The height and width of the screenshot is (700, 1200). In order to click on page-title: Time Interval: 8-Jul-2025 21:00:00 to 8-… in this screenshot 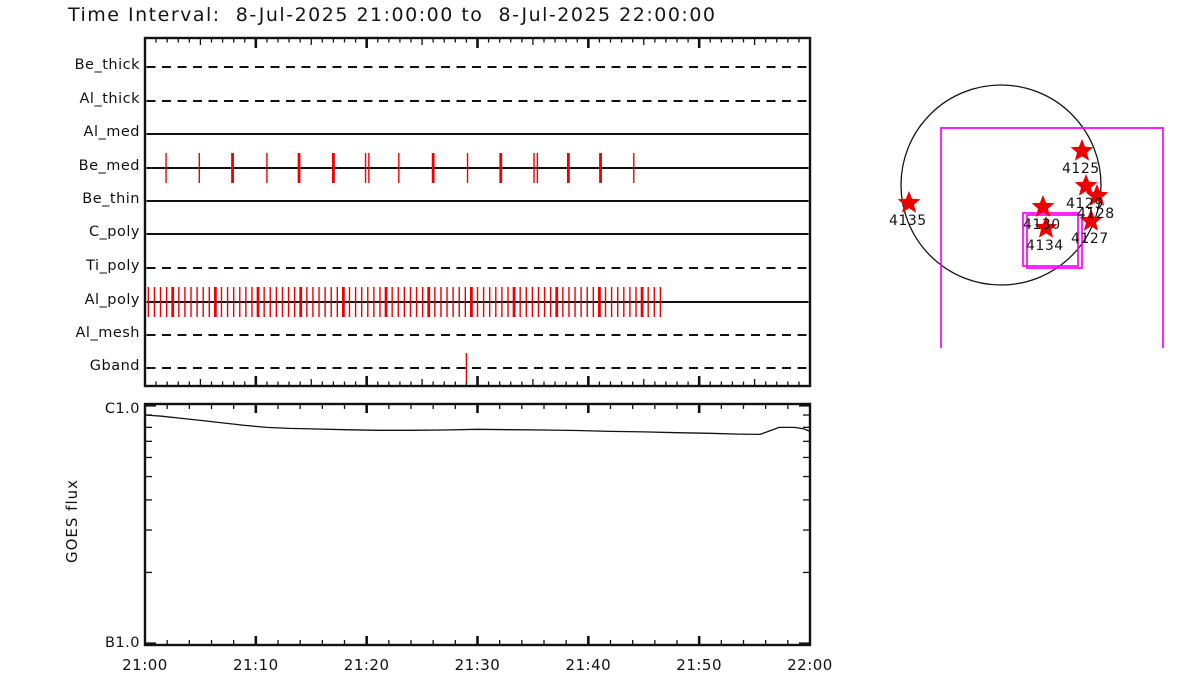, I will do `click(392, 15)`.